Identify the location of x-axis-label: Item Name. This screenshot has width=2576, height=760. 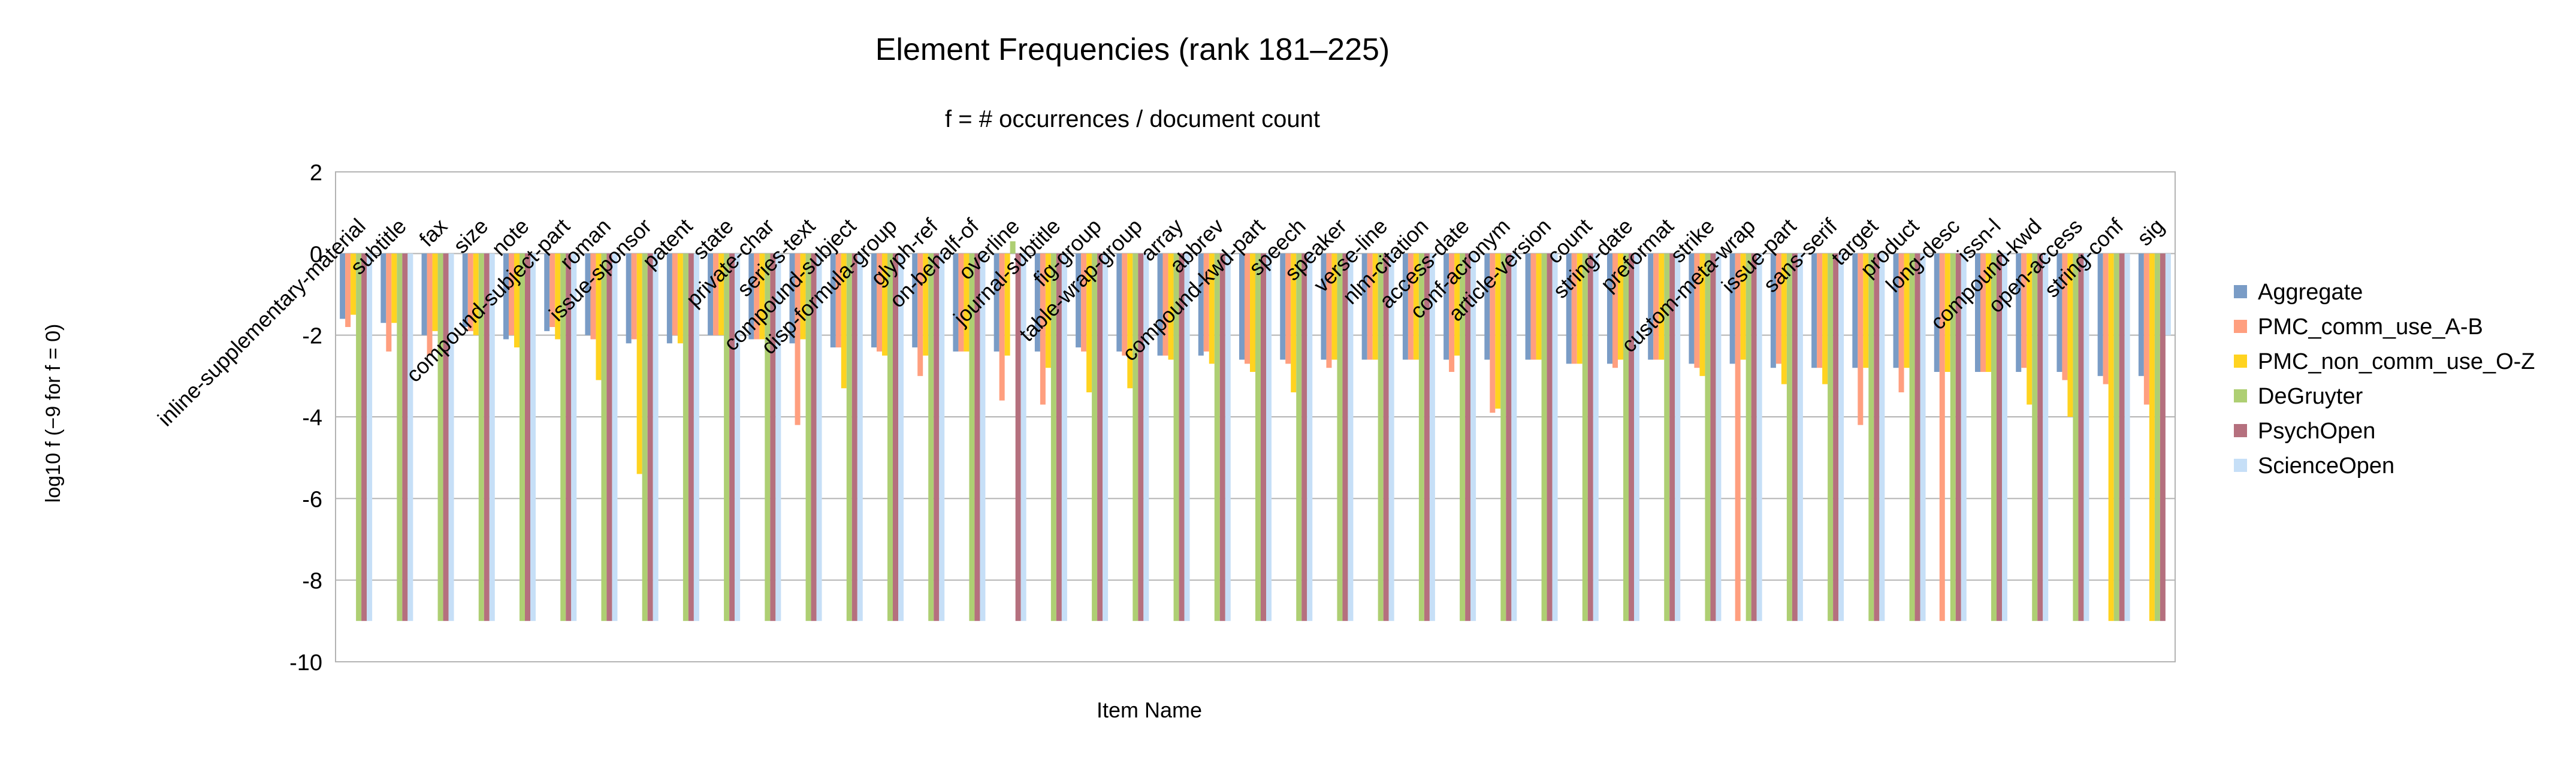
(1150, 710).